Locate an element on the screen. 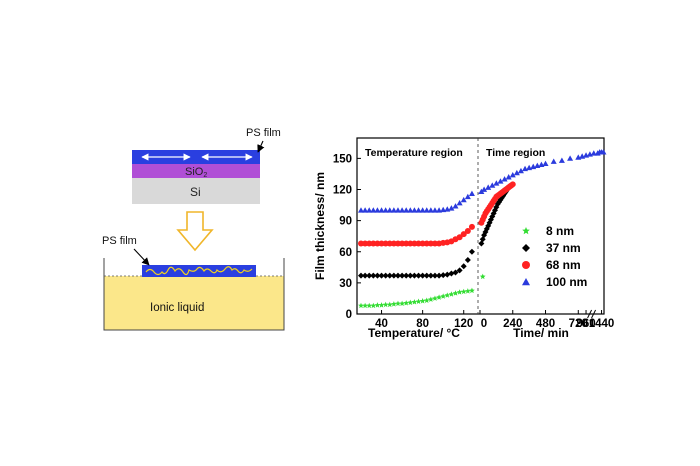 Image resolution: width=700 pixels, height=466 pixels. sio2-layer is located at coordinates (196, 171).